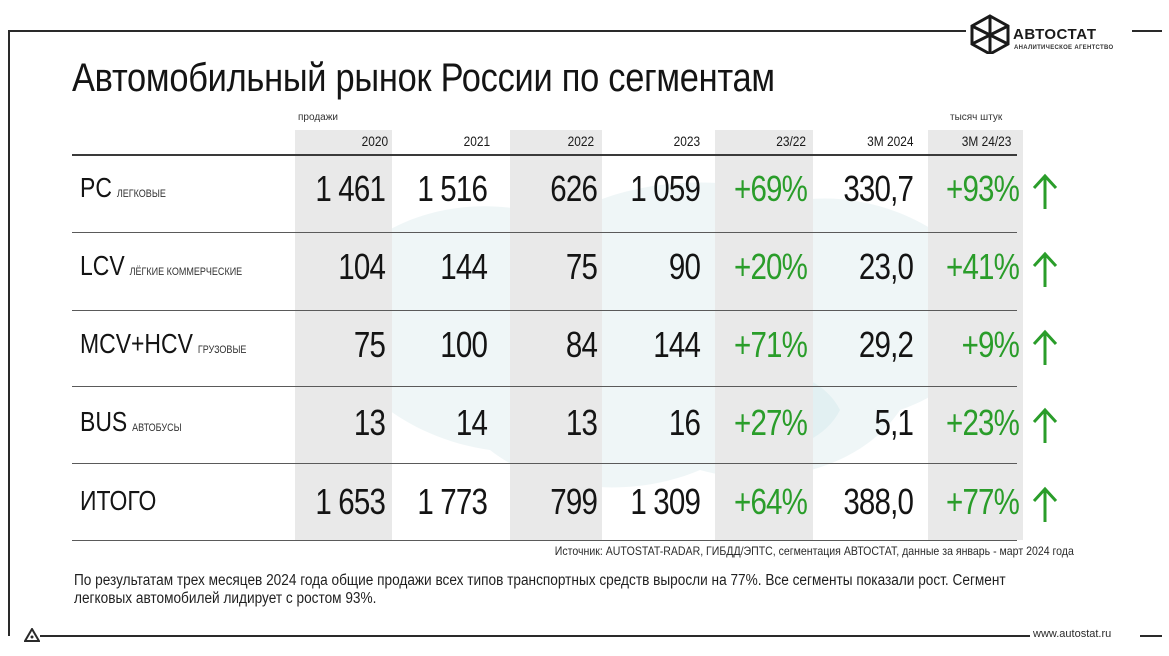 The image size is (1169, 656). I want to click on units-right-label: тысяч штук, so click(976, 117).